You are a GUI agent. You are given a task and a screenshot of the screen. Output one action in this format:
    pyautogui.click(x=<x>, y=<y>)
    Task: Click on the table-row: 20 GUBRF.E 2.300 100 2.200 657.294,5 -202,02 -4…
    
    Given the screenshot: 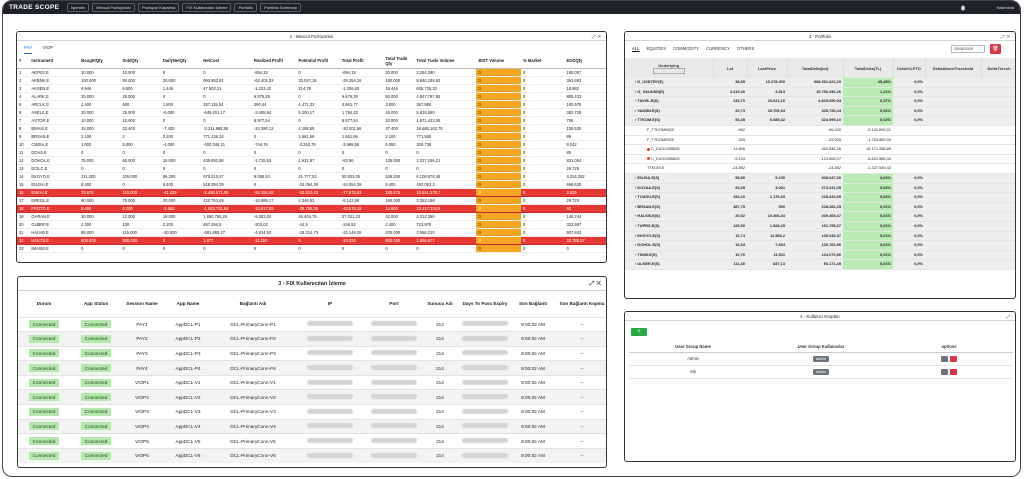 What is the action you would take?
    pyautogui.click(x=311, y=224)
    